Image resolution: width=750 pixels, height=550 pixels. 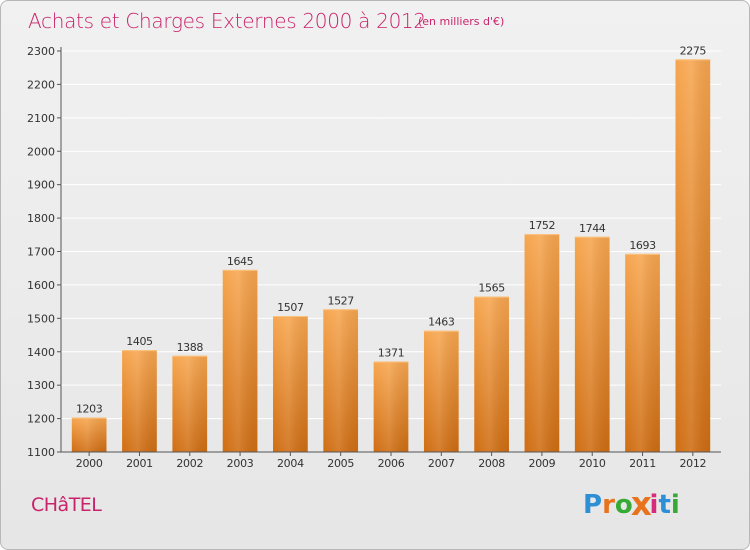 I want to click on data-label: 1527, so click(x=340, y=300).